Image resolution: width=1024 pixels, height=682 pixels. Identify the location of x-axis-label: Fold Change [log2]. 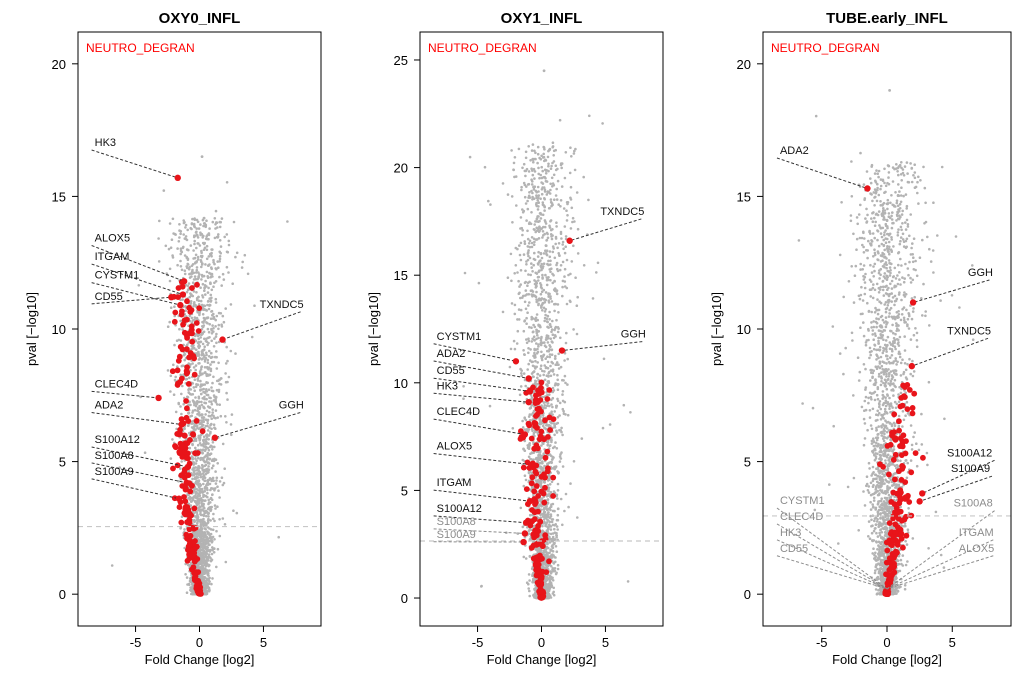
(200, 659).